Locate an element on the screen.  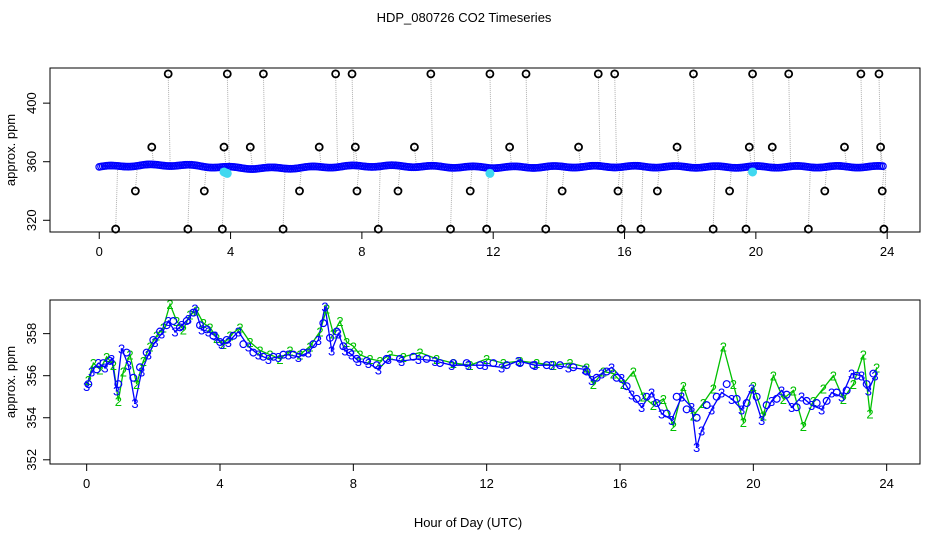
top-y-tick-label: 360 is located at coordinates (31, 162).